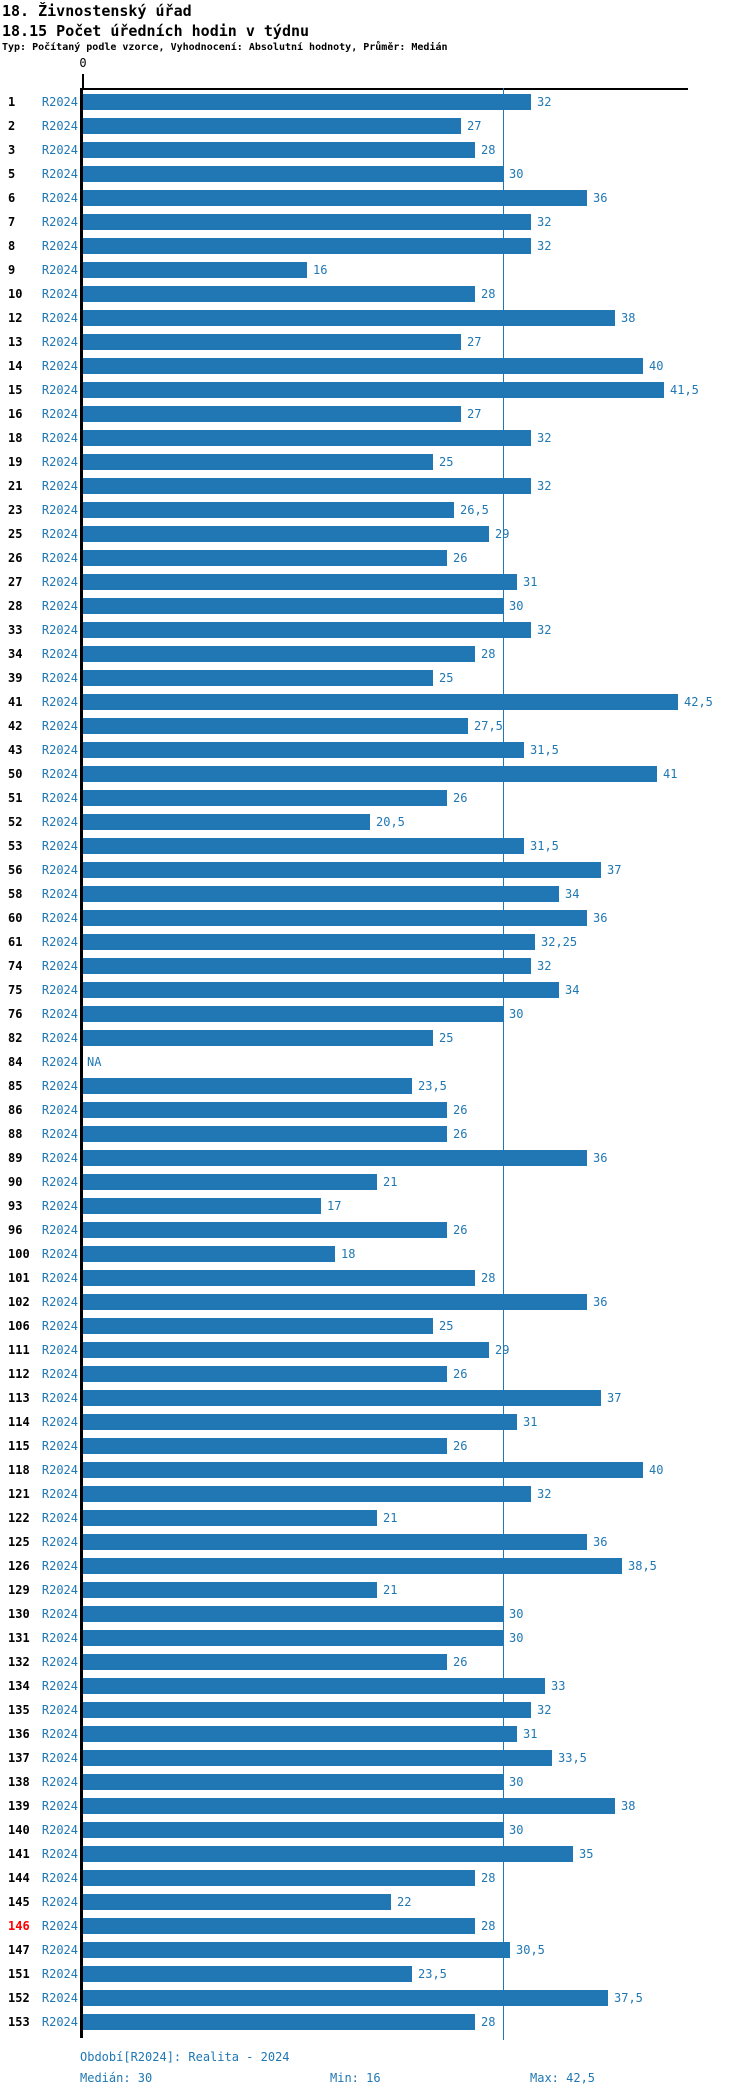  What do you see at coordinates (15, 486) in the screenshot?
I see `row-category-label: 21` at bounding box center [15, 486].